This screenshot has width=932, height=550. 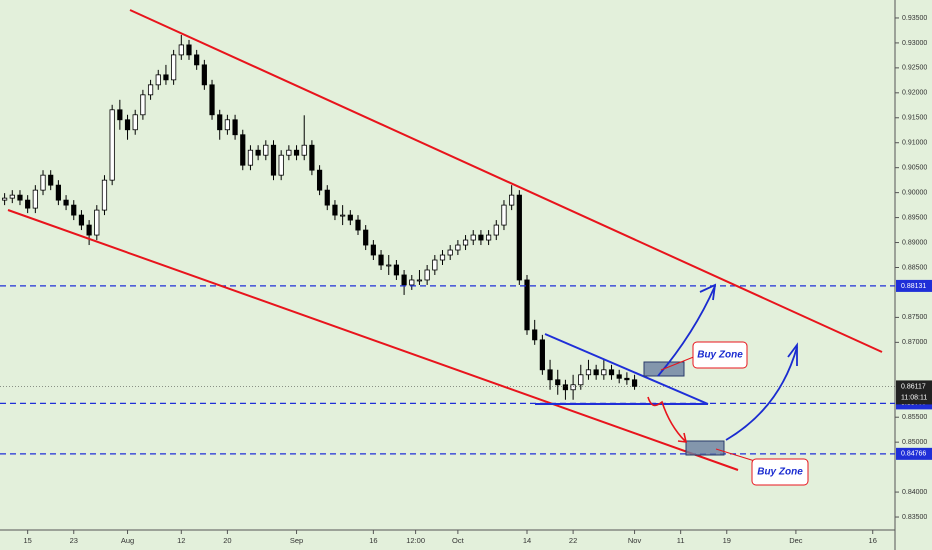 I want to click on countdown: 11:08:11, so click(x=914, y=397).